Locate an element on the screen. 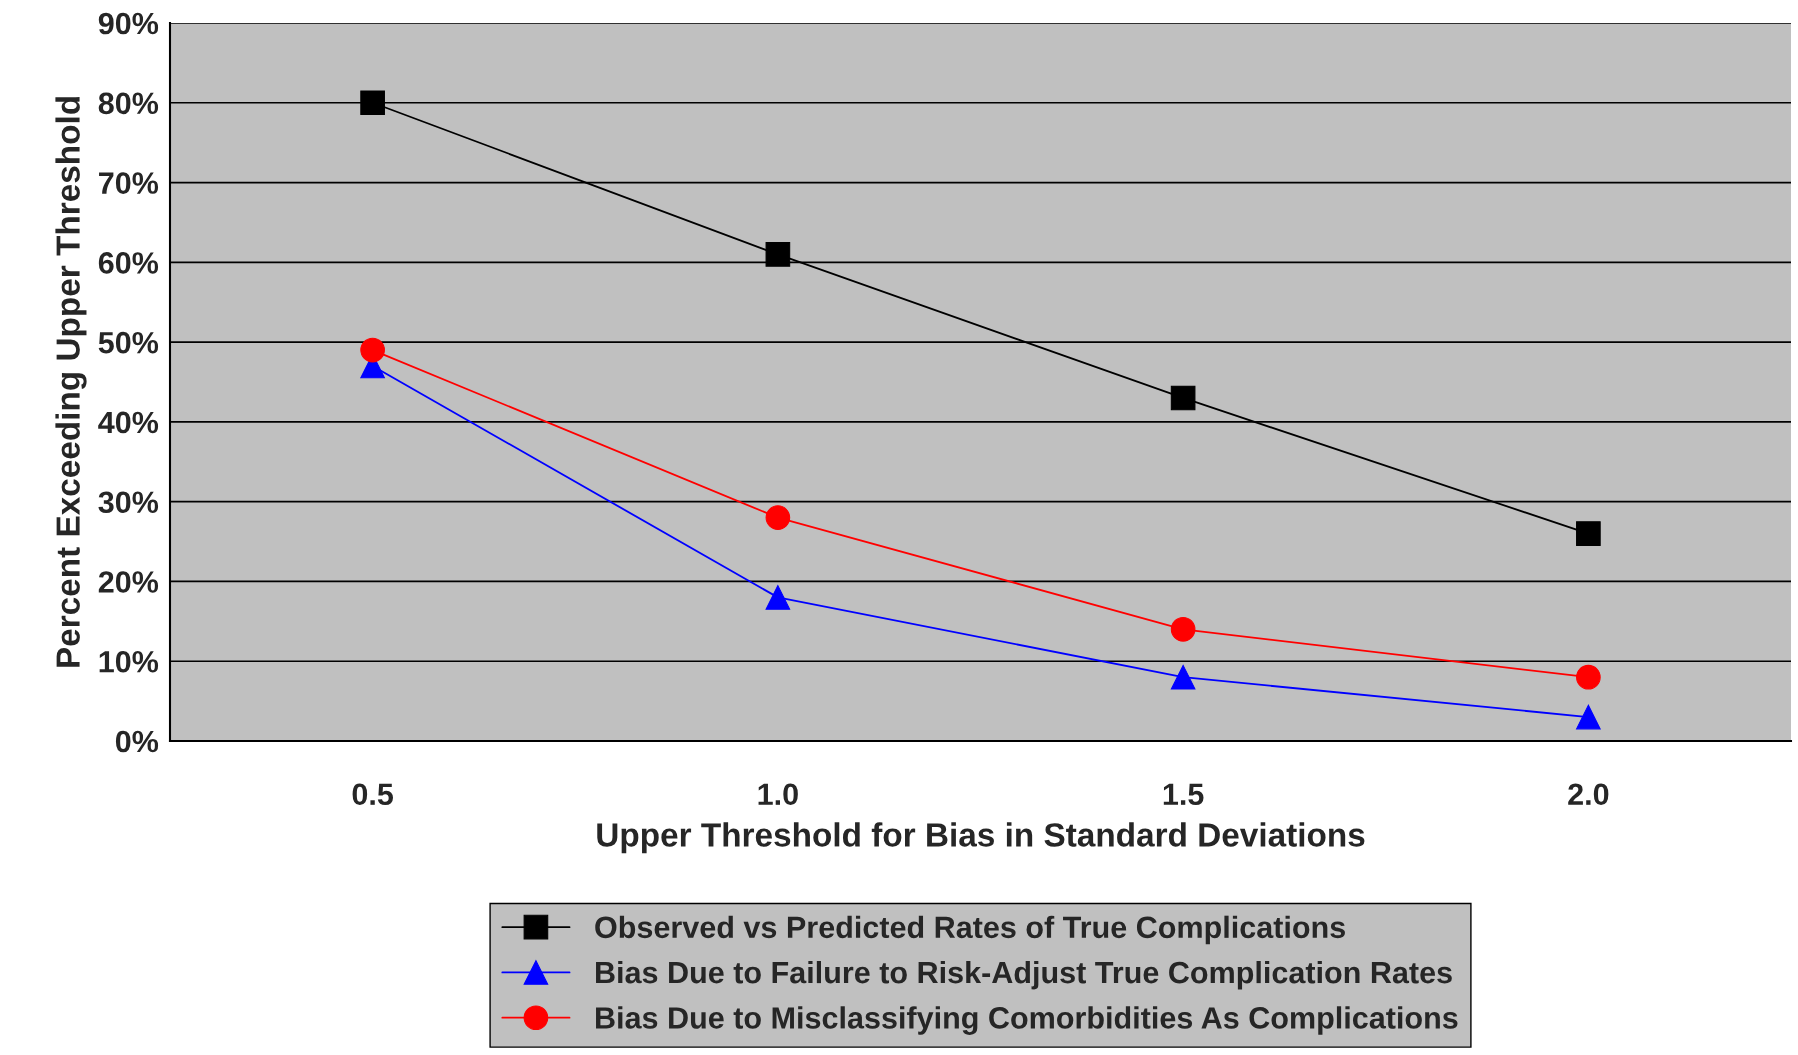 This screenshot has height=1055, width=1798. y-tick-label: 20% is located at coordinates (128, 582).